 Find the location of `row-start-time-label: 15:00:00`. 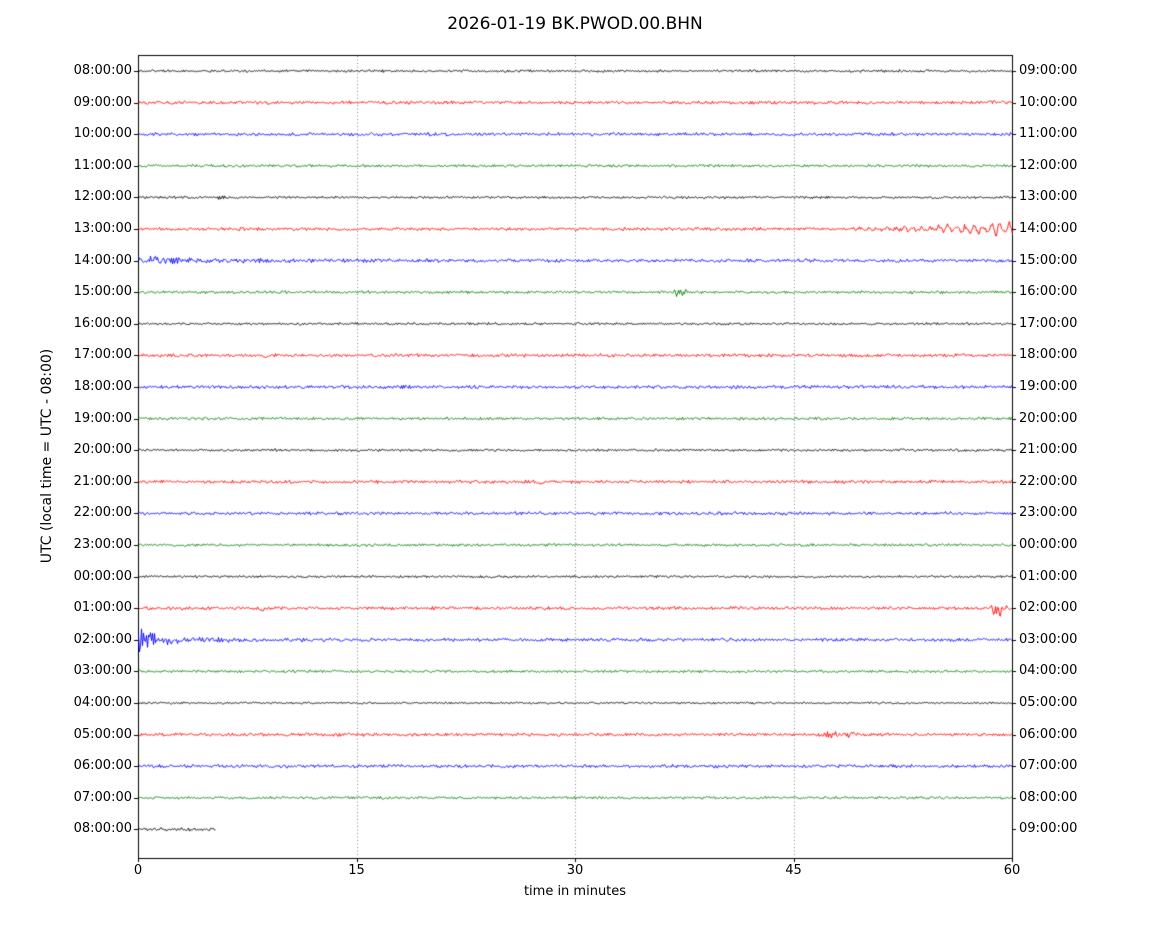

row-start-time-label: 15:00:00 is located at coordinates (102, 292).